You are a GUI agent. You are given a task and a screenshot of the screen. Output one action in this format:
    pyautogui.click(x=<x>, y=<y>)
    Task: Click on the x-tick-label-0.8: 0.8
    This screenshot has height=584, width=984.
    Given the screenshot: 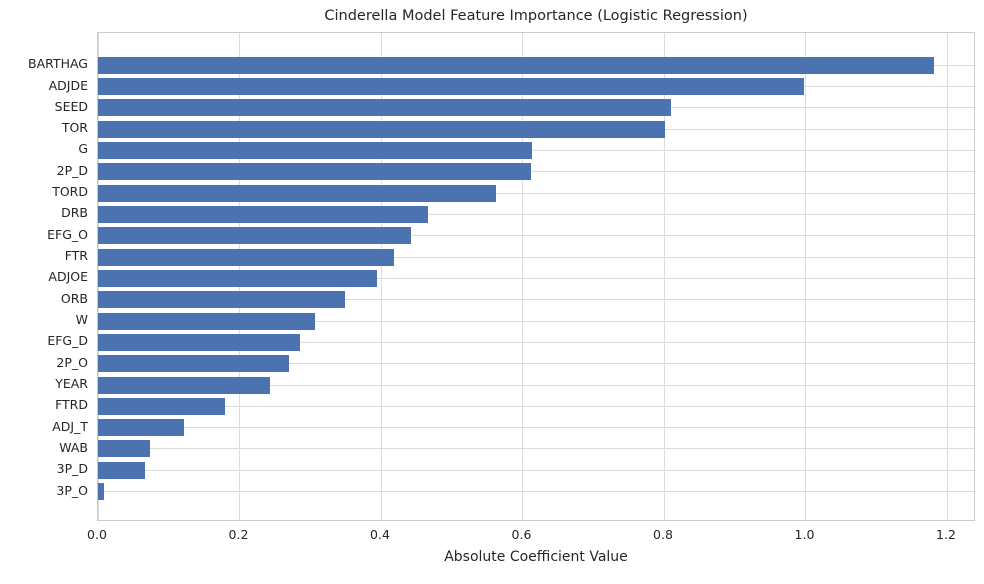 What is the action you would take?
    pyautogui.click(x=663, y=534)
    